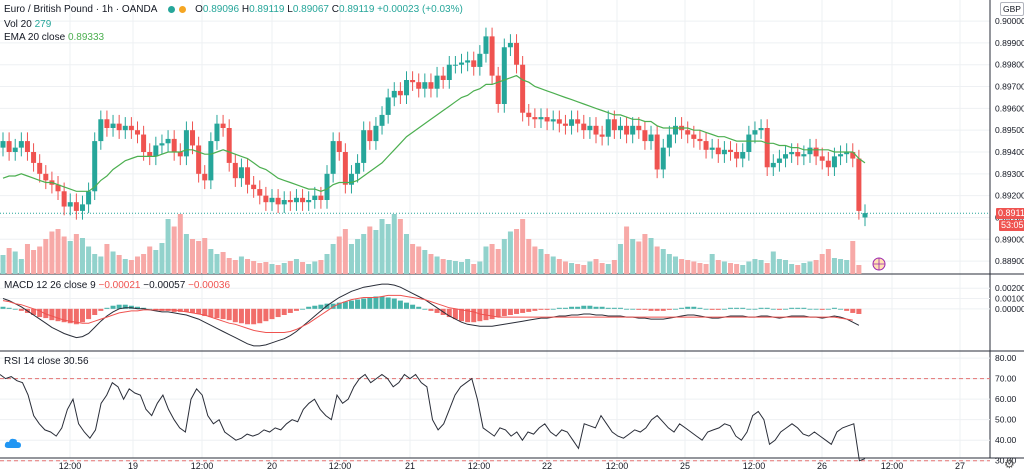 The width and height of the screenshot is (1024, 473). I want to click on cloud-icon, so click(13, 443).